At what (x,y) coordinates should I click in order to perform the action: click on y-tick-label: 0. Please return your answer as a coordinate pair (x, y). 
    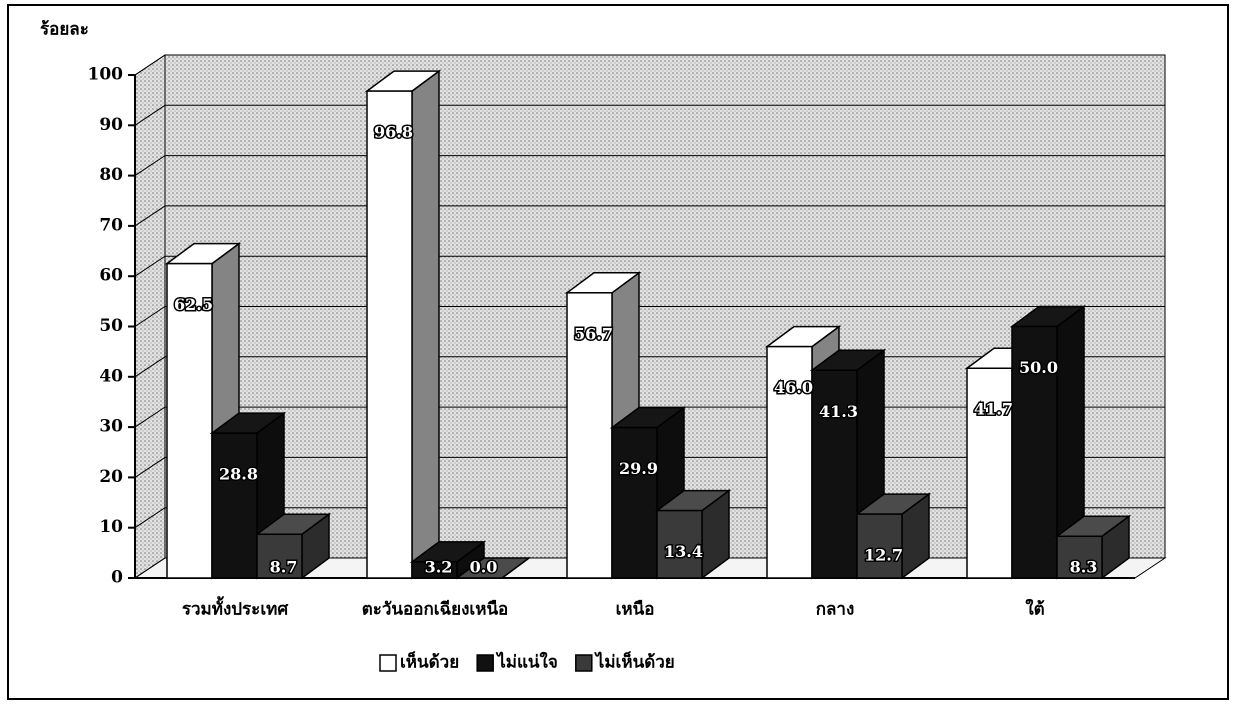
    Looking at the image, I should click on (117, 578).